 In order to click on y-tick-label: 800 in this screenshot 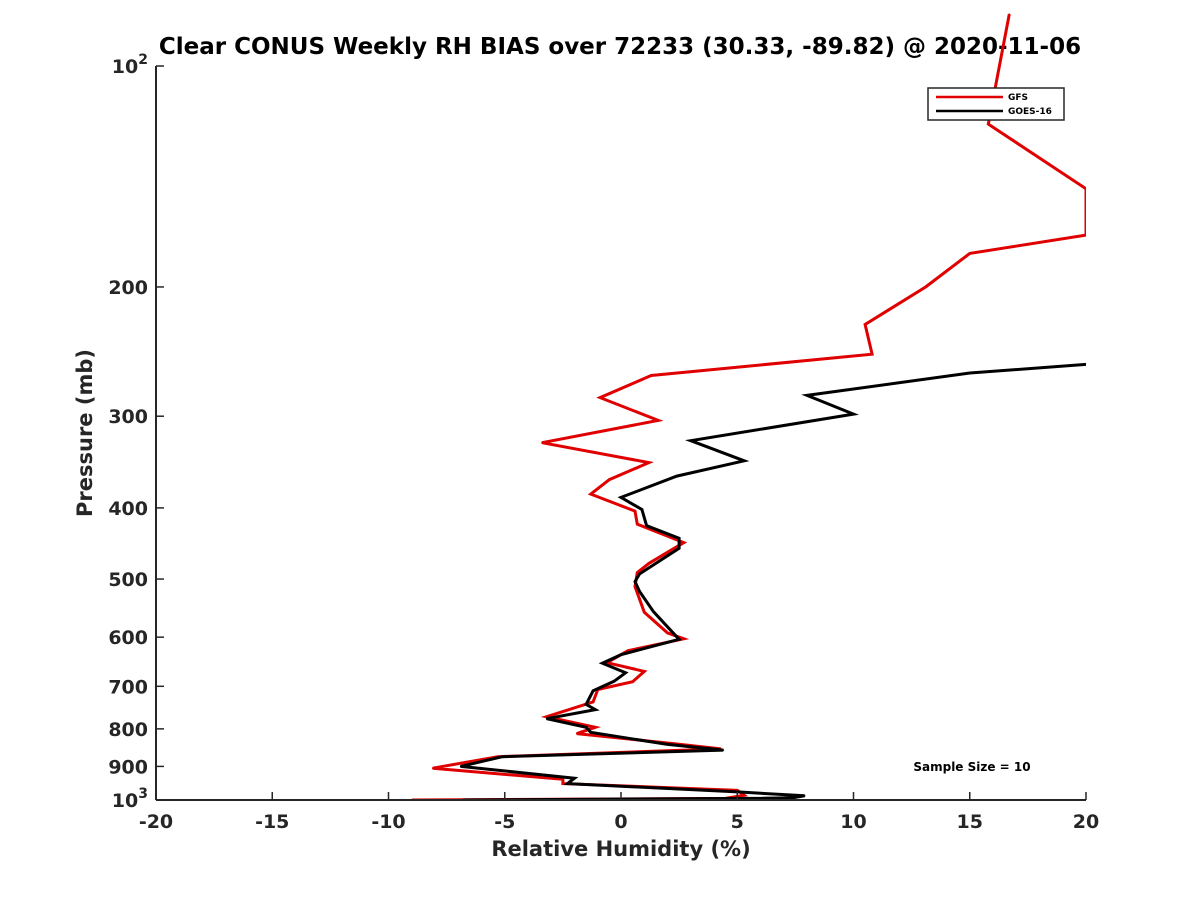, I will do `click(128, 730)`.